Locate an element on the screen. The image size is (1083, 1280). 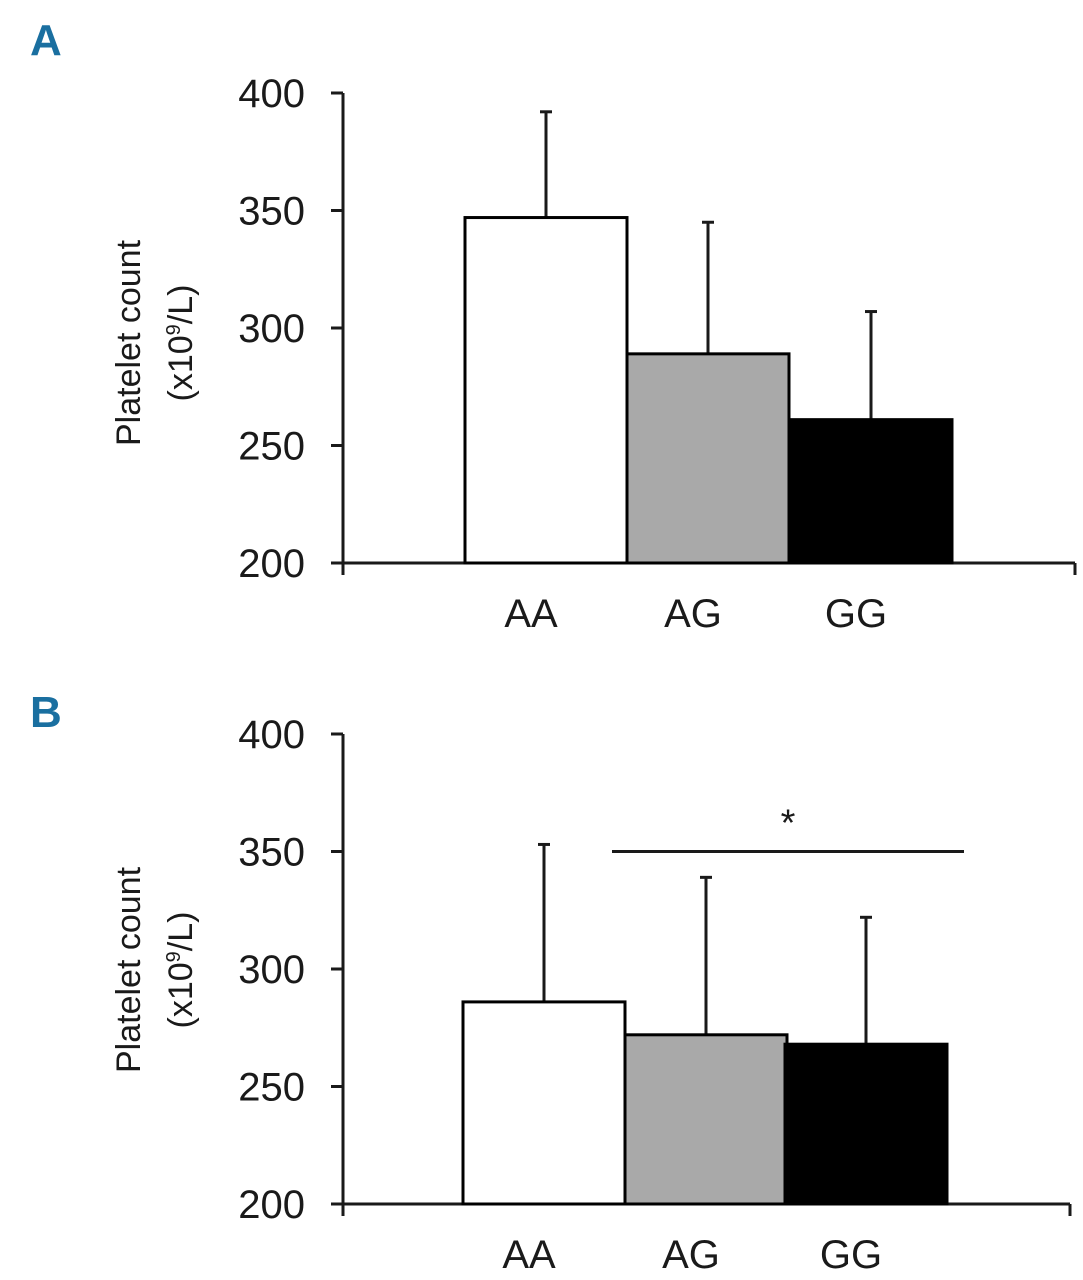
panel-a-letter: A is located at coordinates (46, 40).